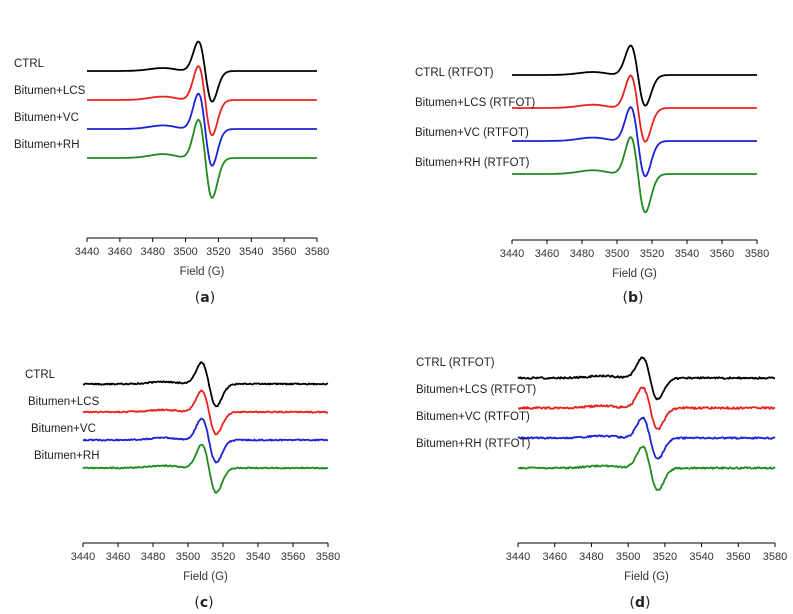  Describe the element at coordinates (205, 298) in the screenshot. I see `panel-tag: (a)` at that location.